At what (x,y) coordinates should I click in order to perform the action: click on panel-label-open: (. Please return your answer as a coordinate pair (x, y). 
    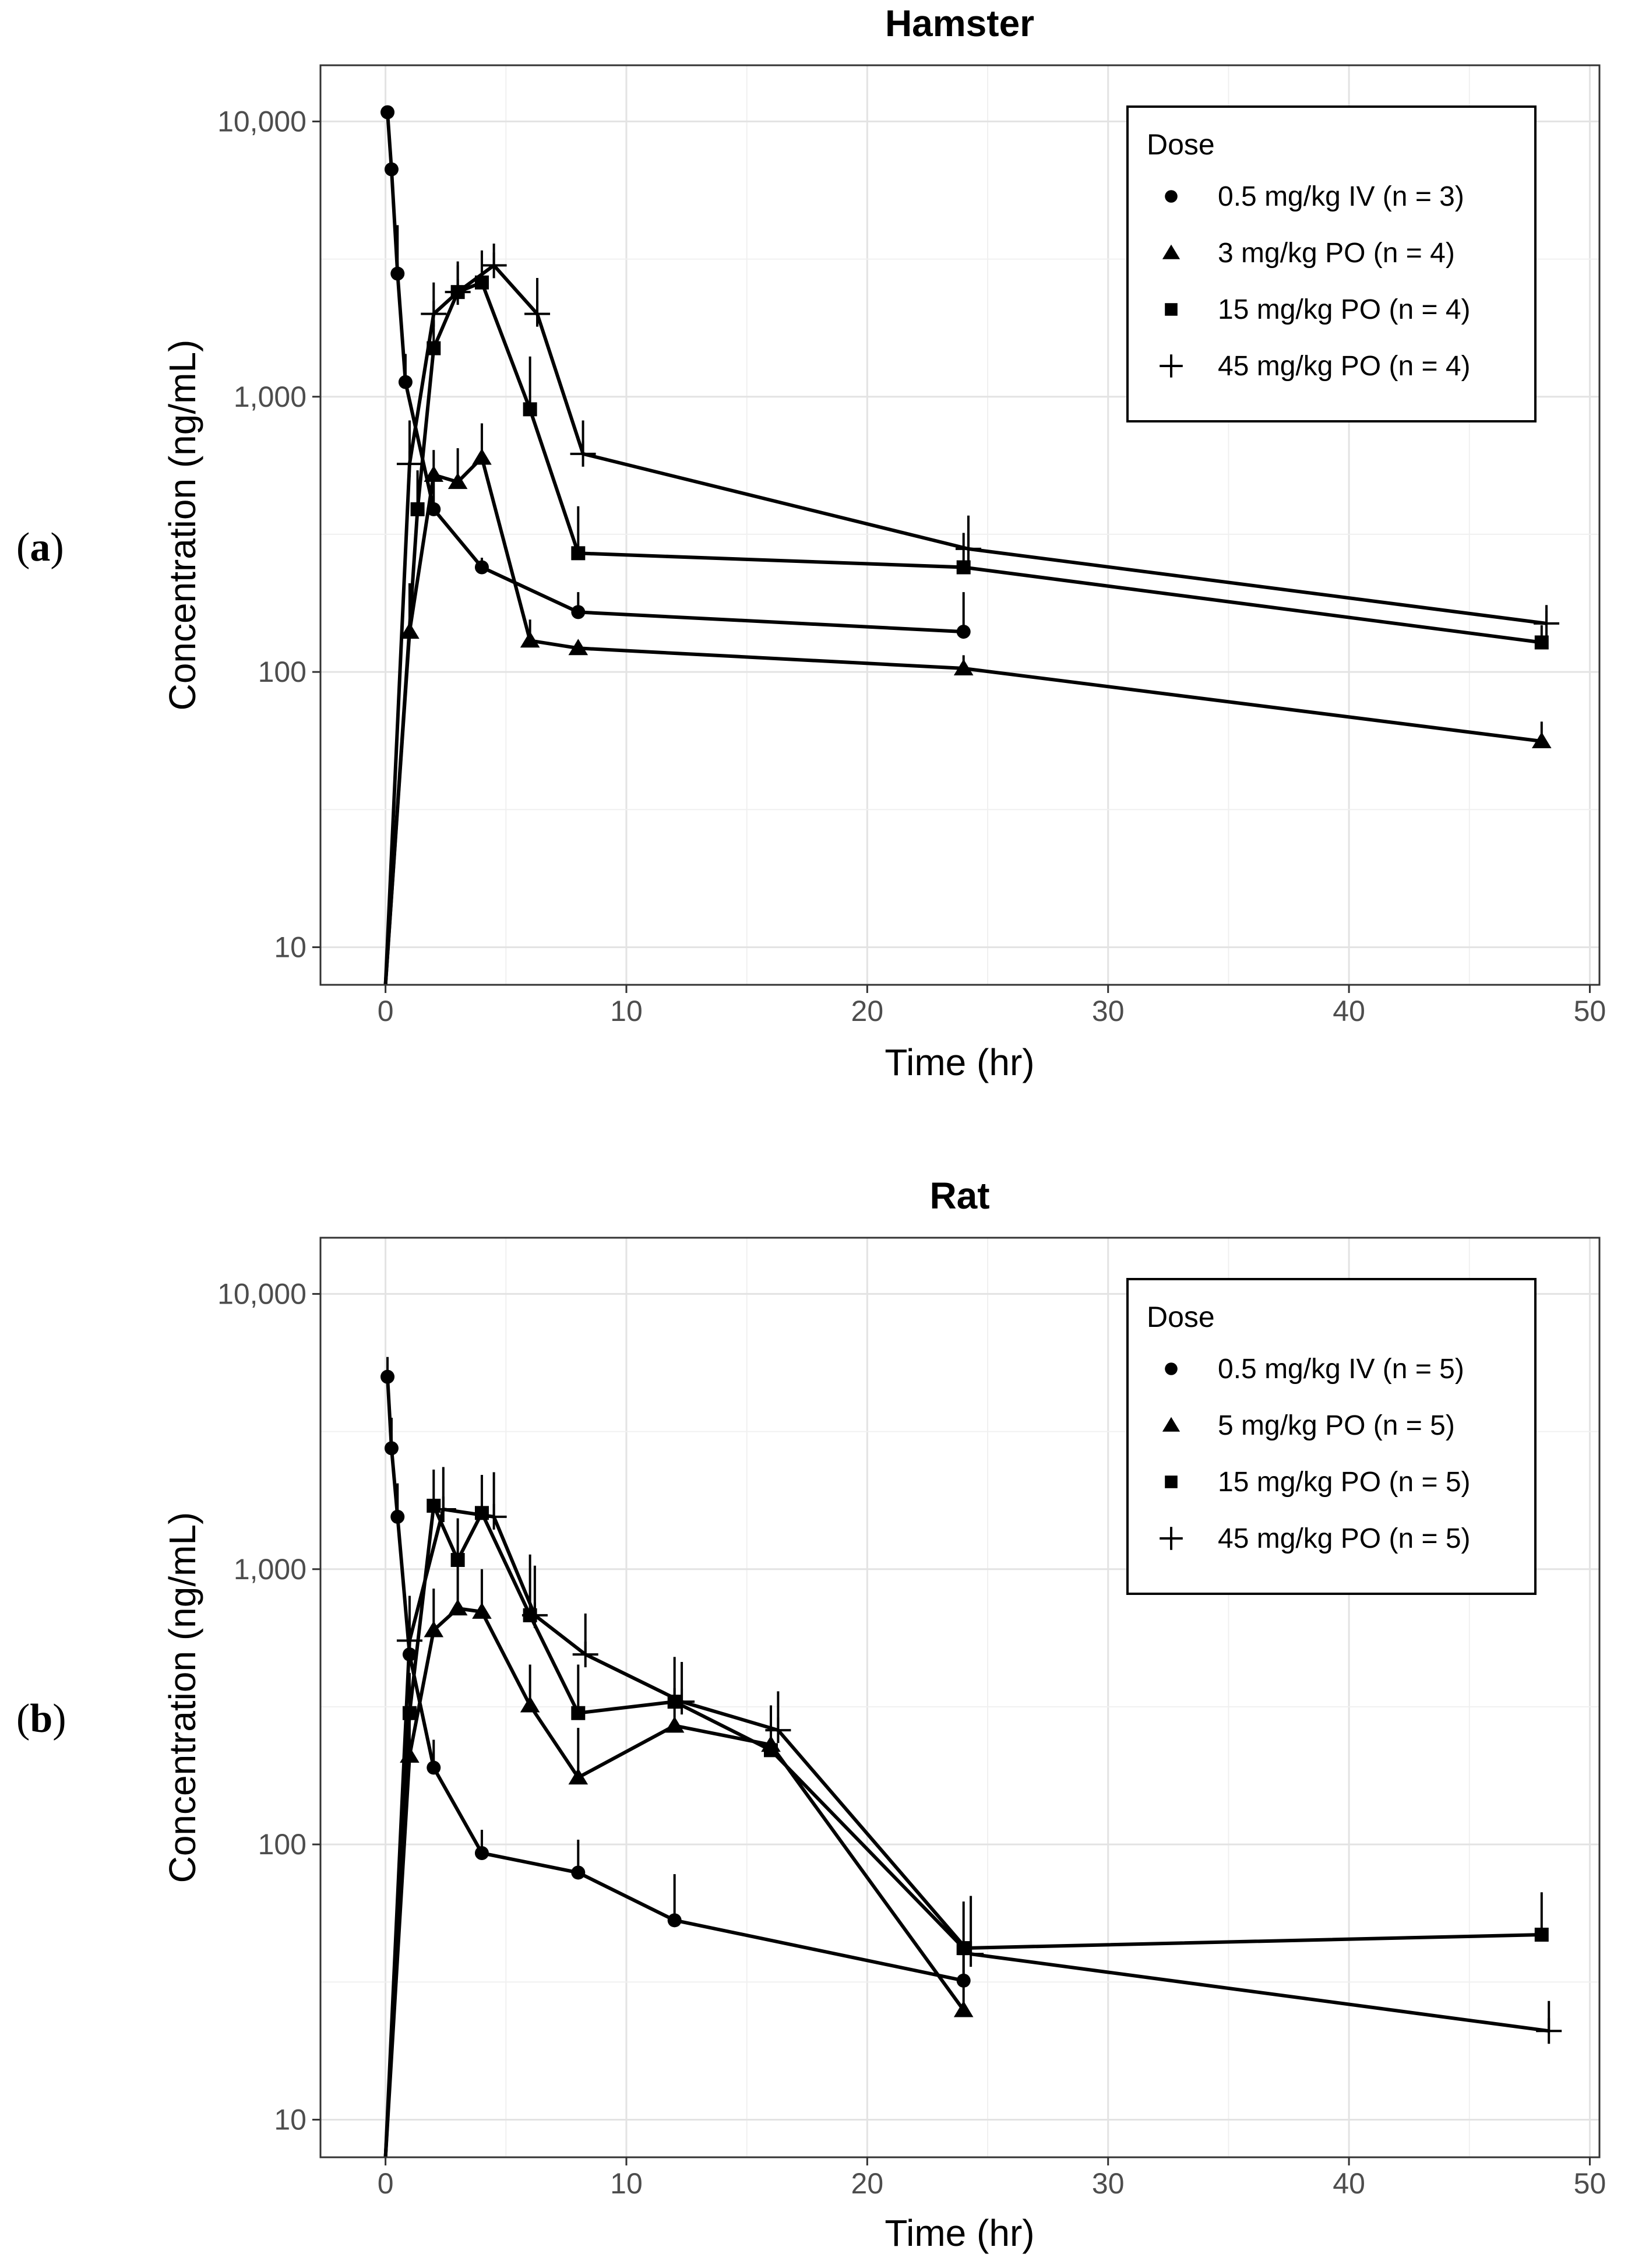
    Looking at the image, I should click on (23, 1719).